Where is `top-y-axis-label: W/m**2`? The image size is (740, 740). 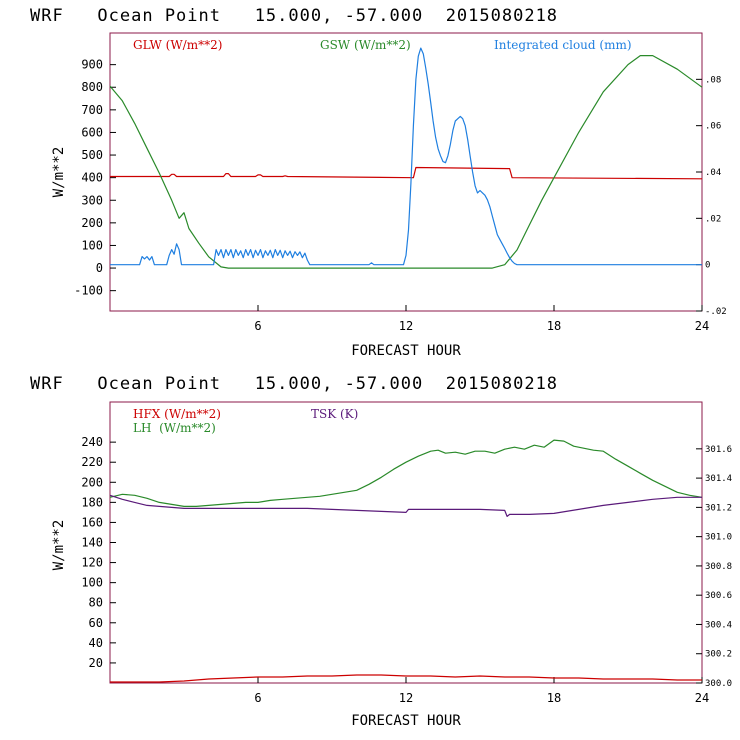 top-y-axis-label: W/m**2 is located at coordinates (59, 172).